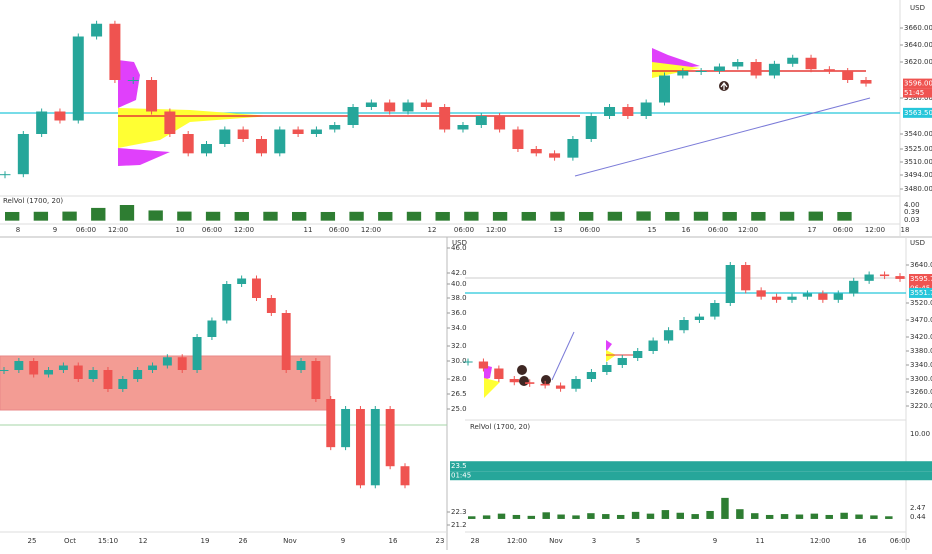 This screenshot has height=554, width=932. What do you see at coordinates (32, 541) in the screenshot?
I see `time-tick-label: 25` at bounding box center [32, 541].